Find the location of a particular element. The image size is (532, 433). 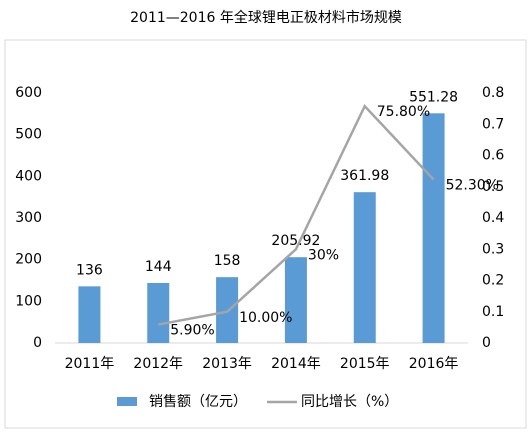

y-tick-label: 300 is located at coordinates (28, 218).